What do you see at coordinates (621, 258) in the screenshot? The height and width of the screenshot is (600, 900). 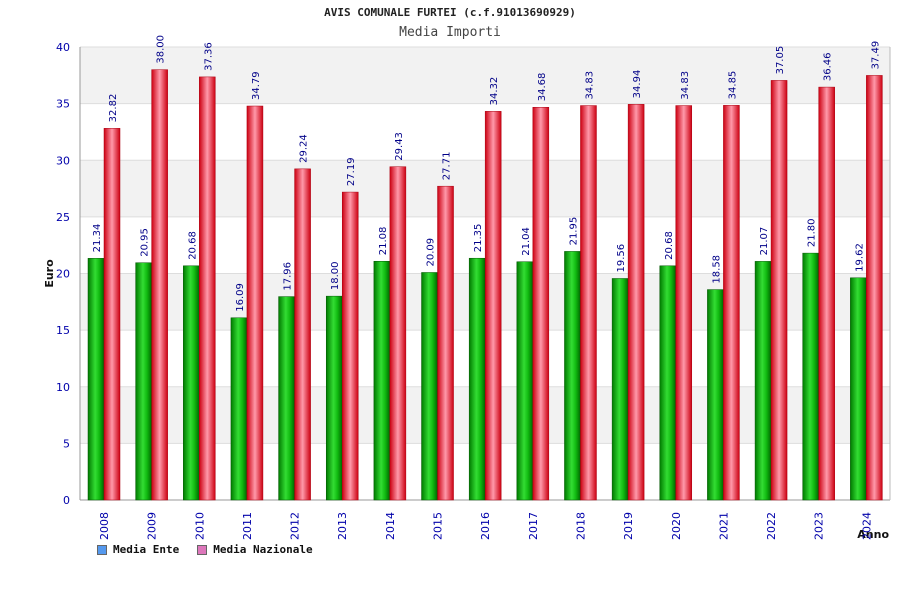 I see `data-label: 19.56` at bounding box center [621, 258].